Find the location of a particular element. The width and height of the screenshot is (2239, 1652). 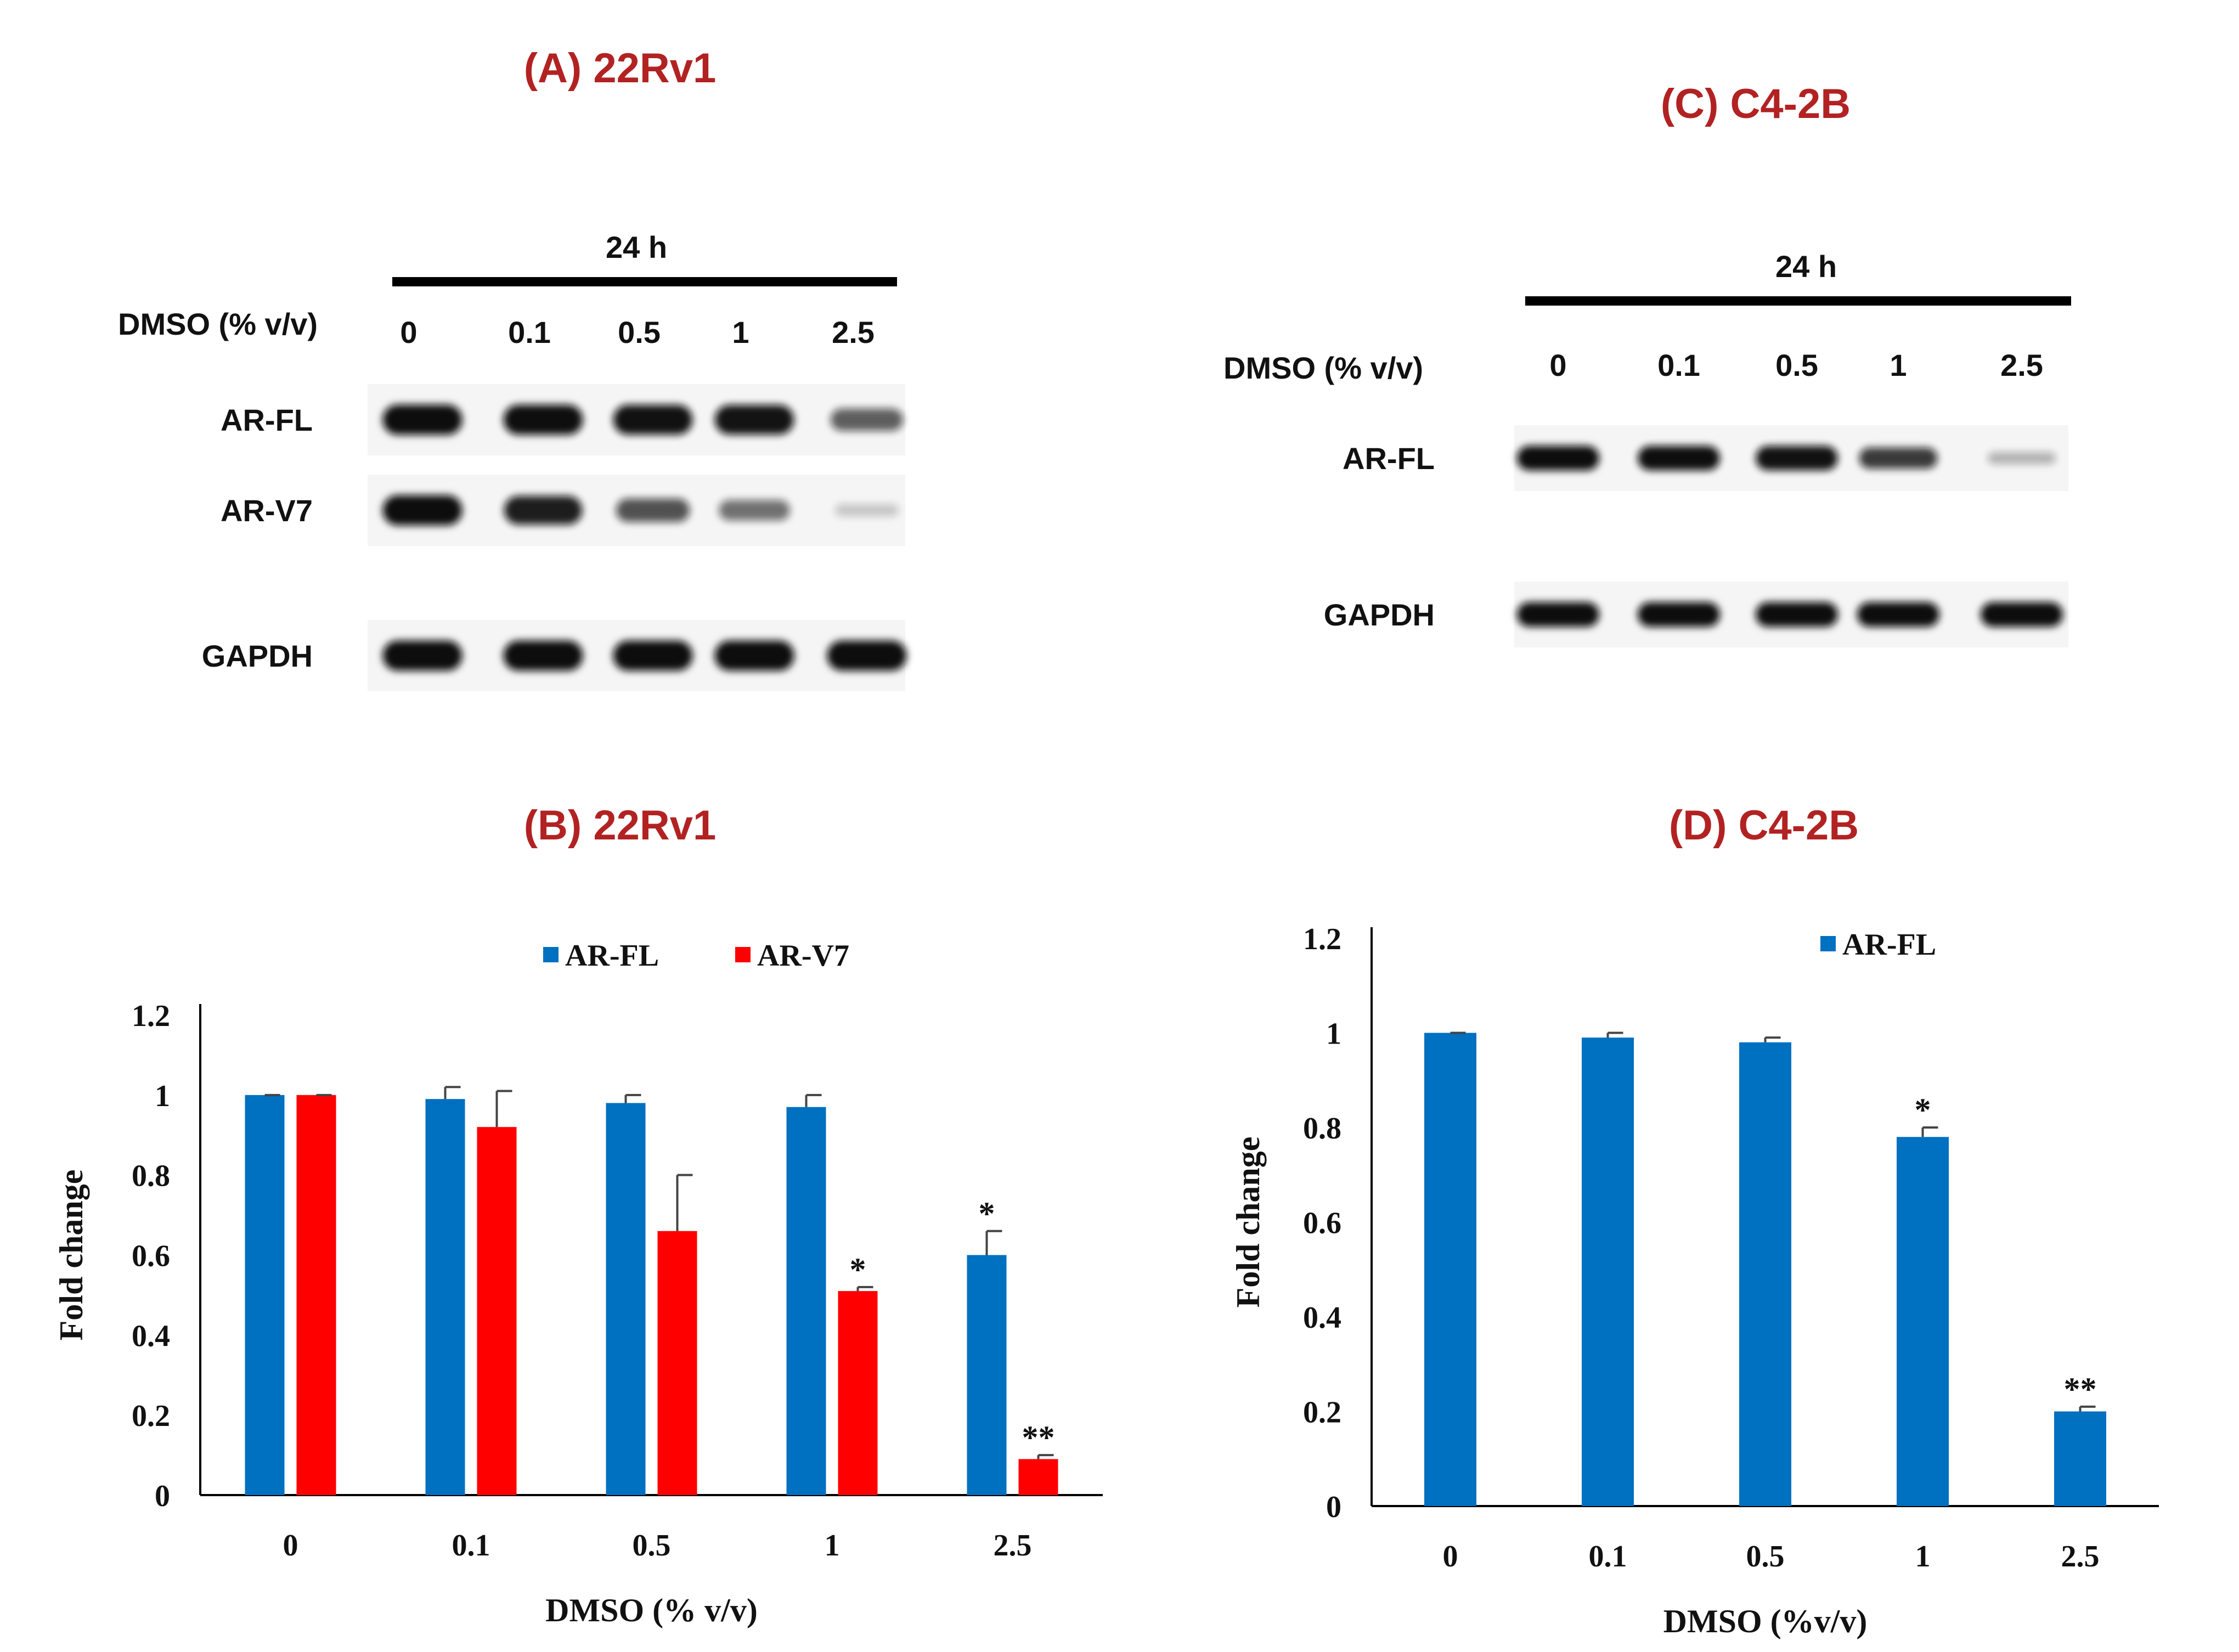

y-tick-label: 0 is located at coordinates (163, 1496).